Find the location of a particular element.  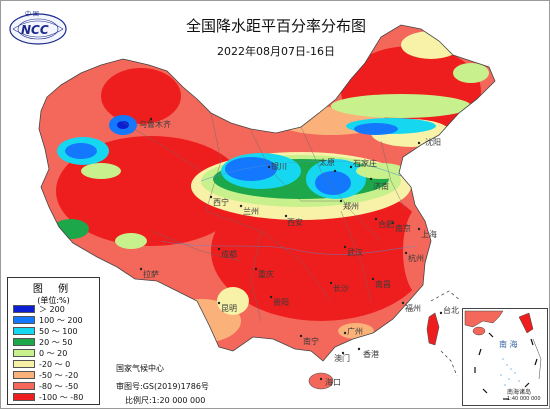

city-label-changsha: 长沙 is located at coordinates (341, 288).